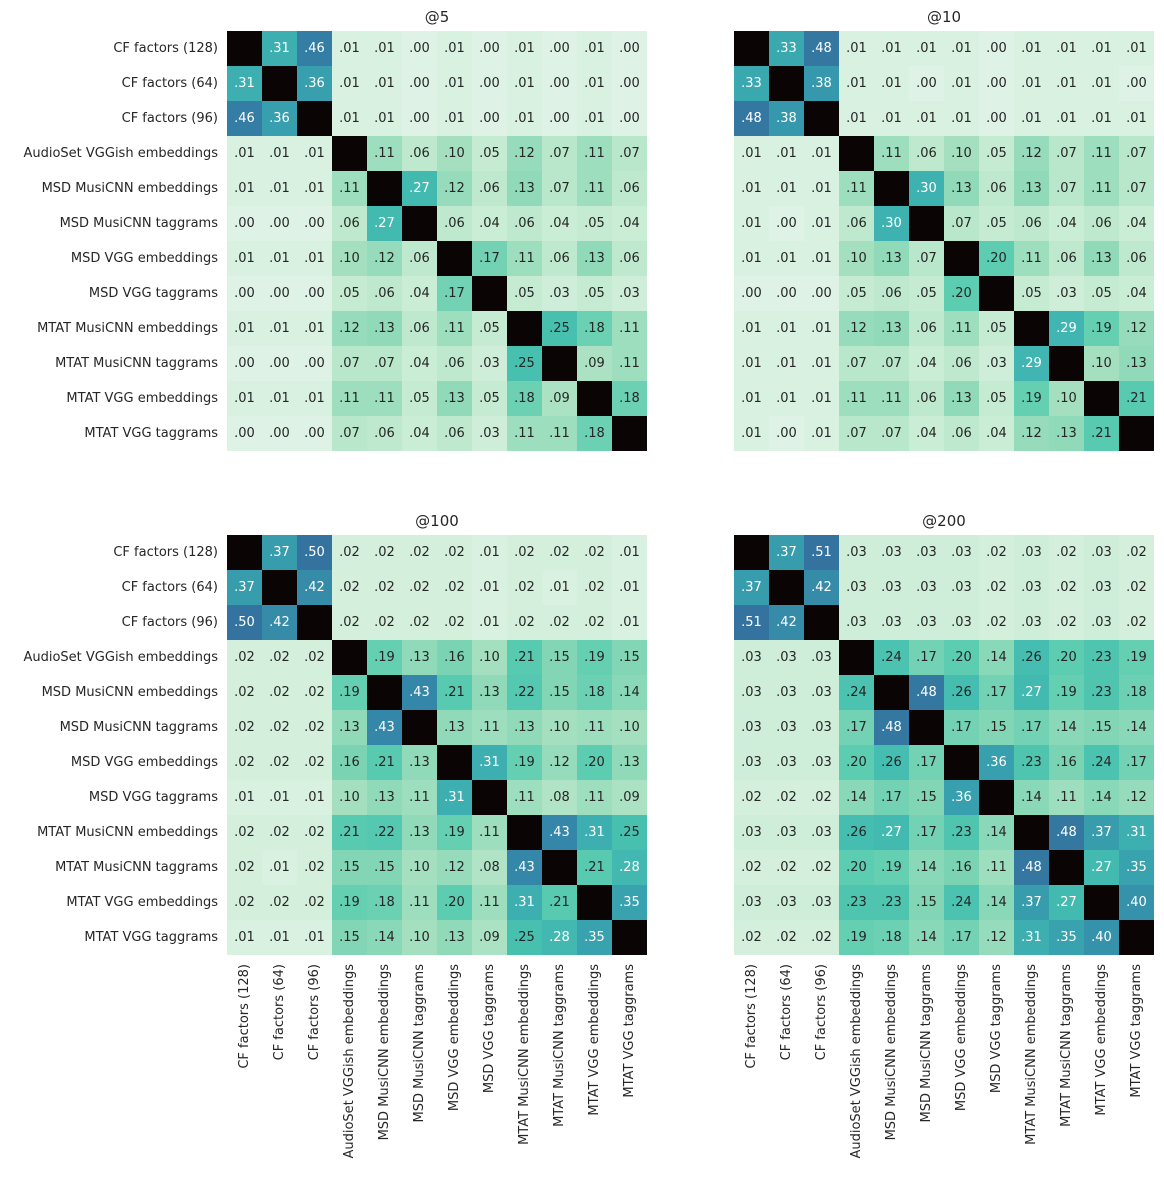 Image resolution: width=1164 pixels, height=1183 pixels. What do you see at coordinates (489, 1029) in the screenshot?
I see `x-tick-label: MSD VGG taggrams` at bounding box center [489, 1029].